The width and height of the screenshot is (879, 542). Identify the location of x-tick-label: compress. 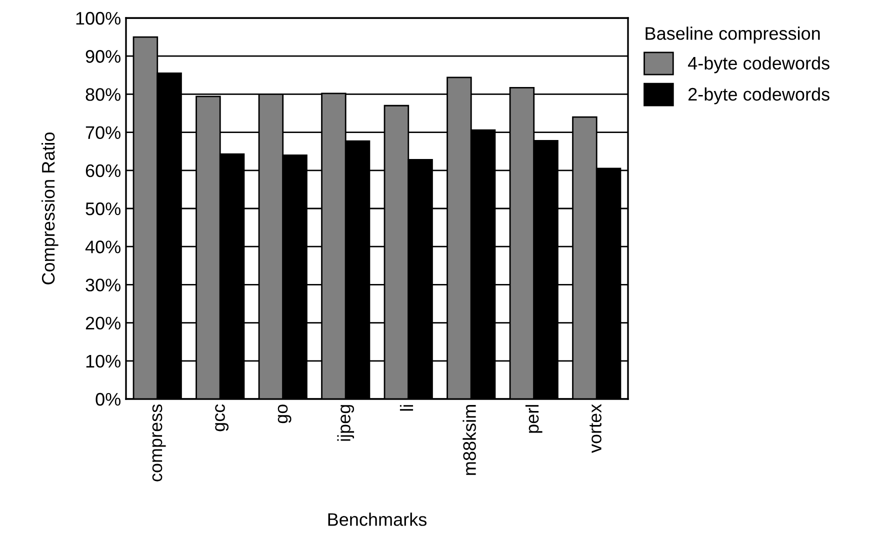
(159, 443).